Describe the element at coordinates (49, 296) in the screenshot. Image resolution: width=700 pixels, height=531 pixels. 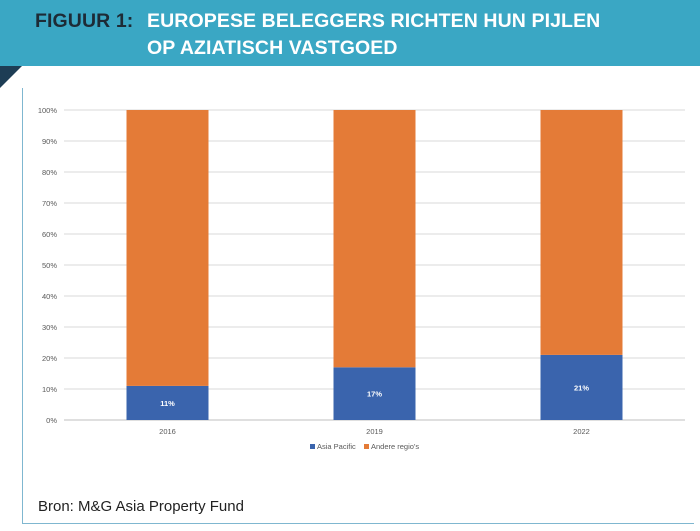
I see `y-tick-label: 40%` at that location.